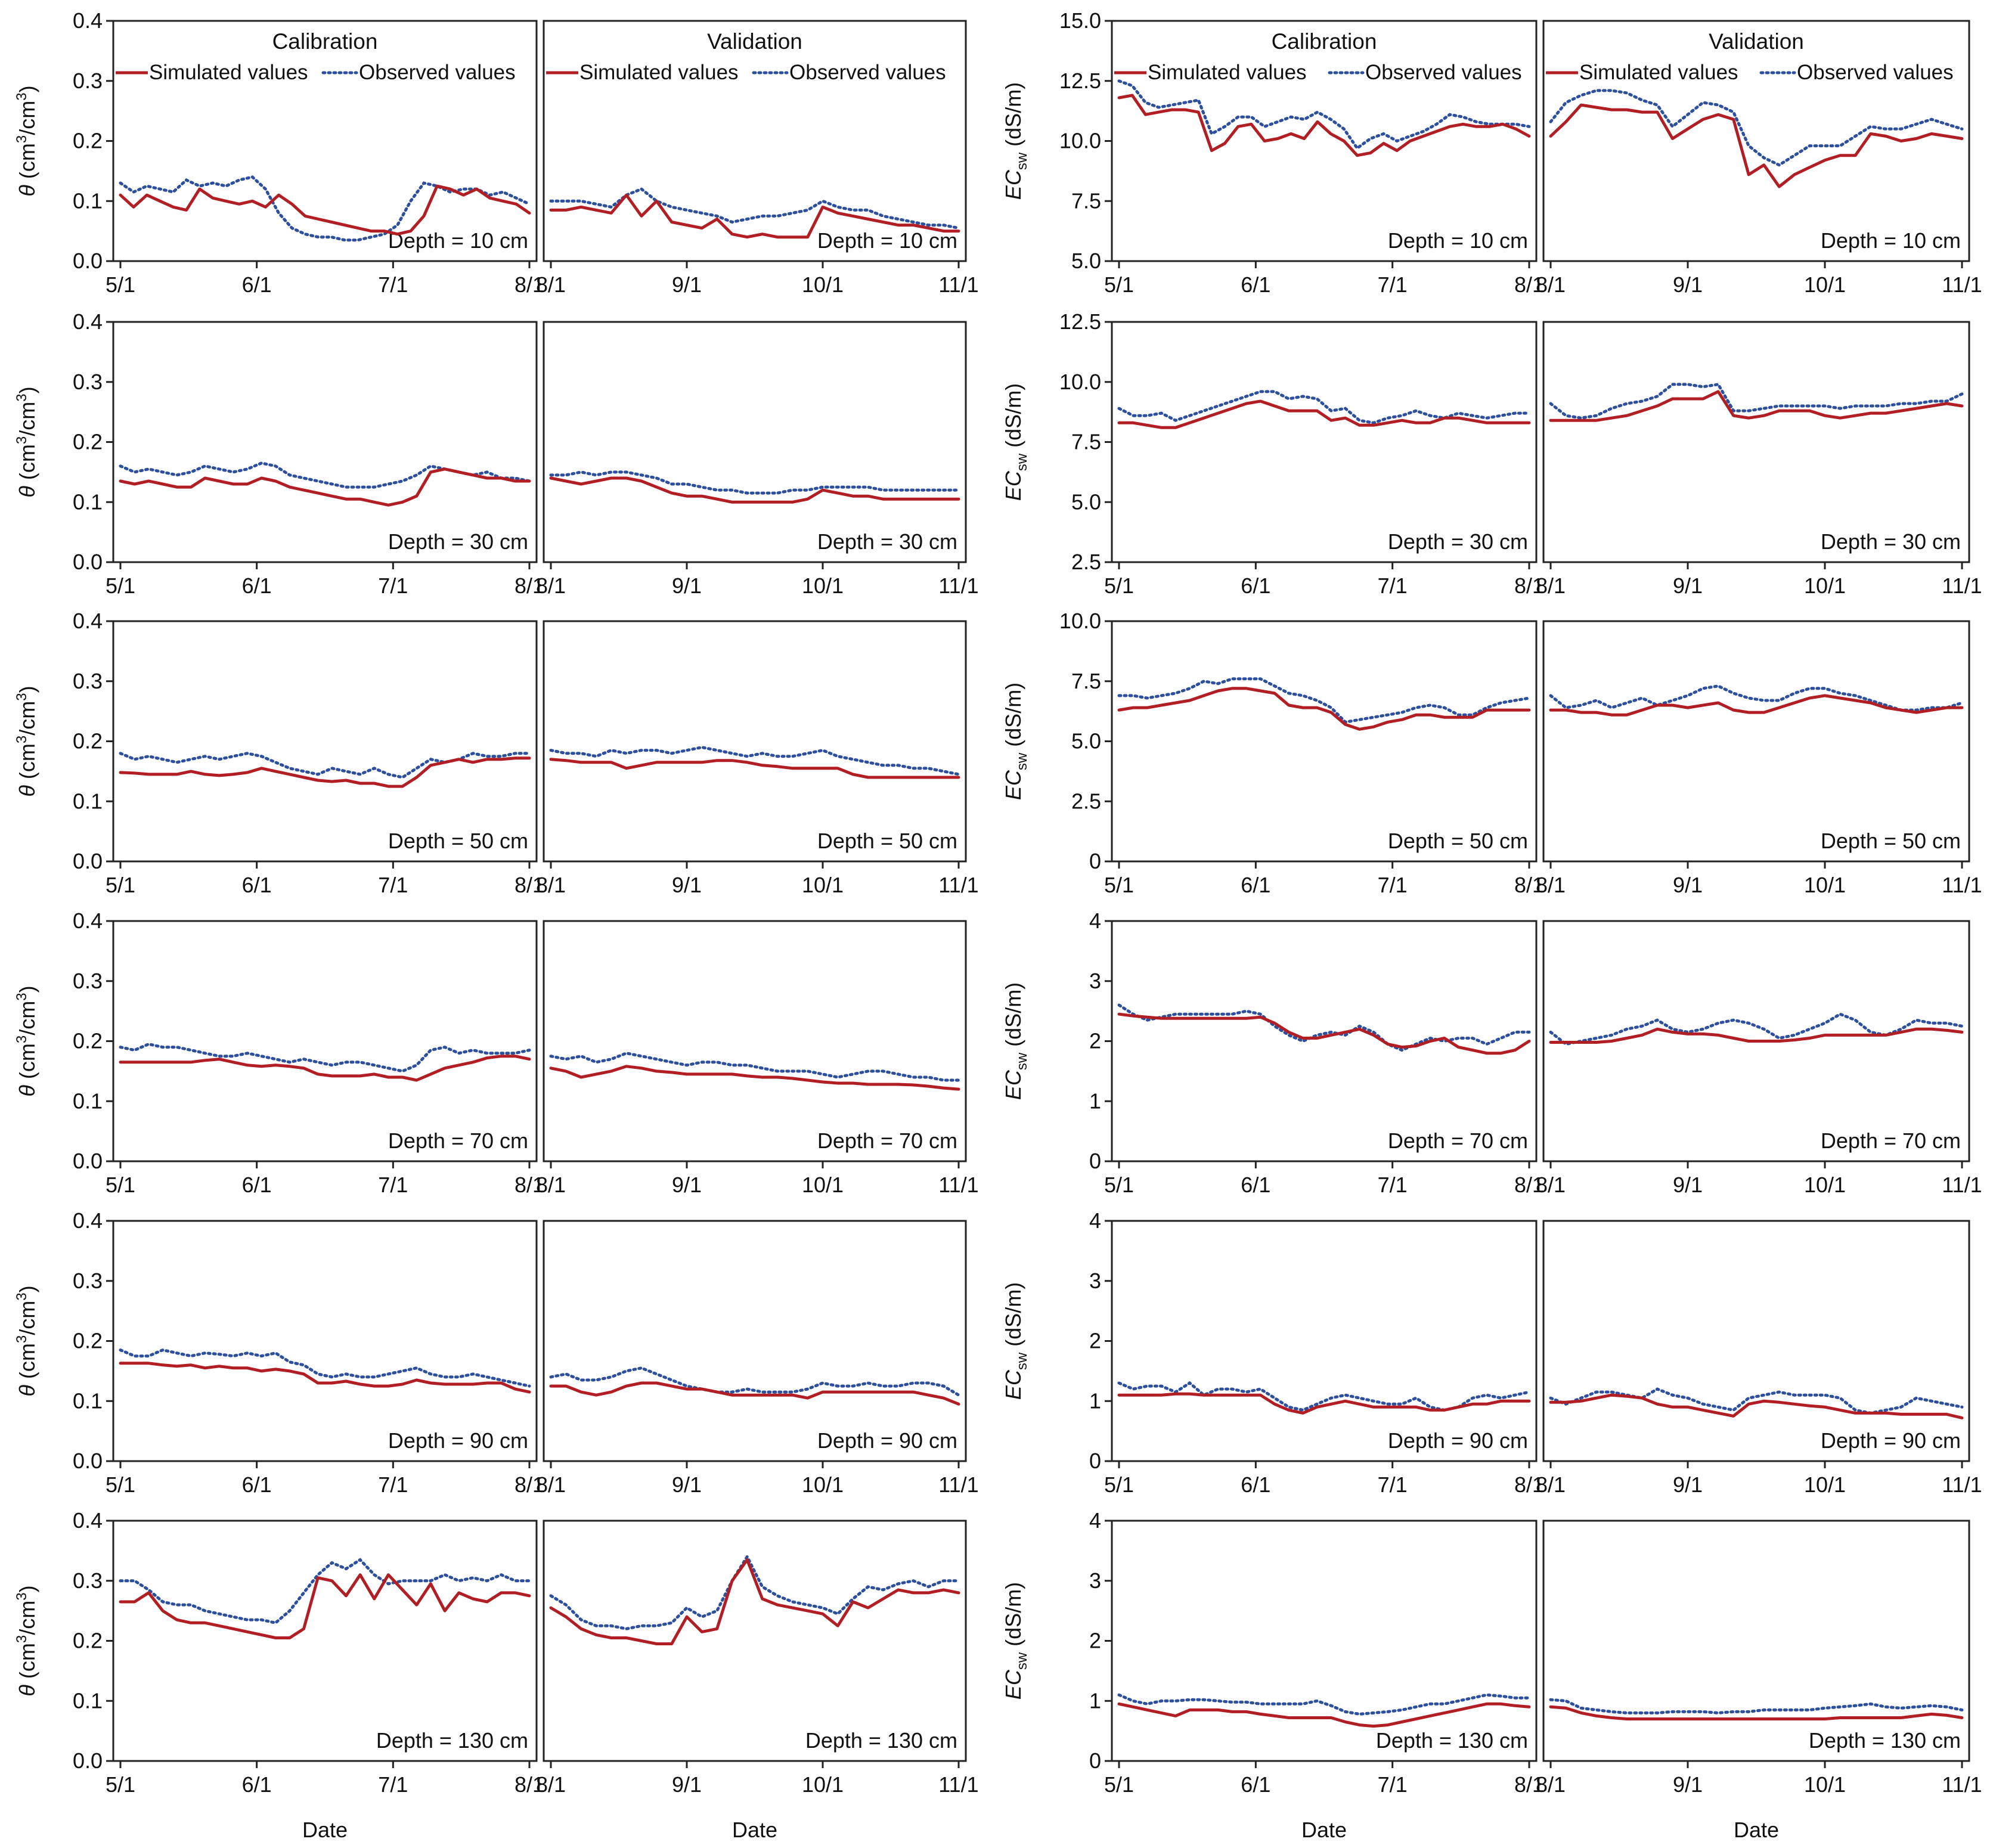  What do you see at coordinates (437, 72) in the screenshot?
I see `legend-observed-label: Observed values` at bounding box center [437, 72].